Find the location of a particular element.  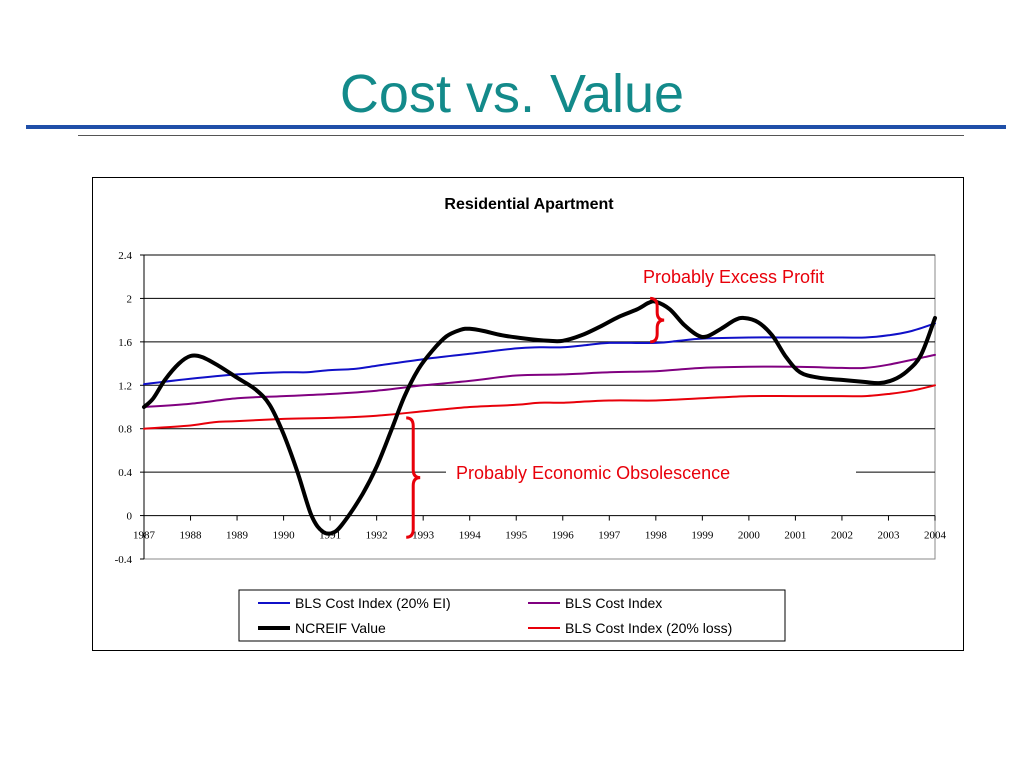

title-underline is located at coordinates (516, 127).